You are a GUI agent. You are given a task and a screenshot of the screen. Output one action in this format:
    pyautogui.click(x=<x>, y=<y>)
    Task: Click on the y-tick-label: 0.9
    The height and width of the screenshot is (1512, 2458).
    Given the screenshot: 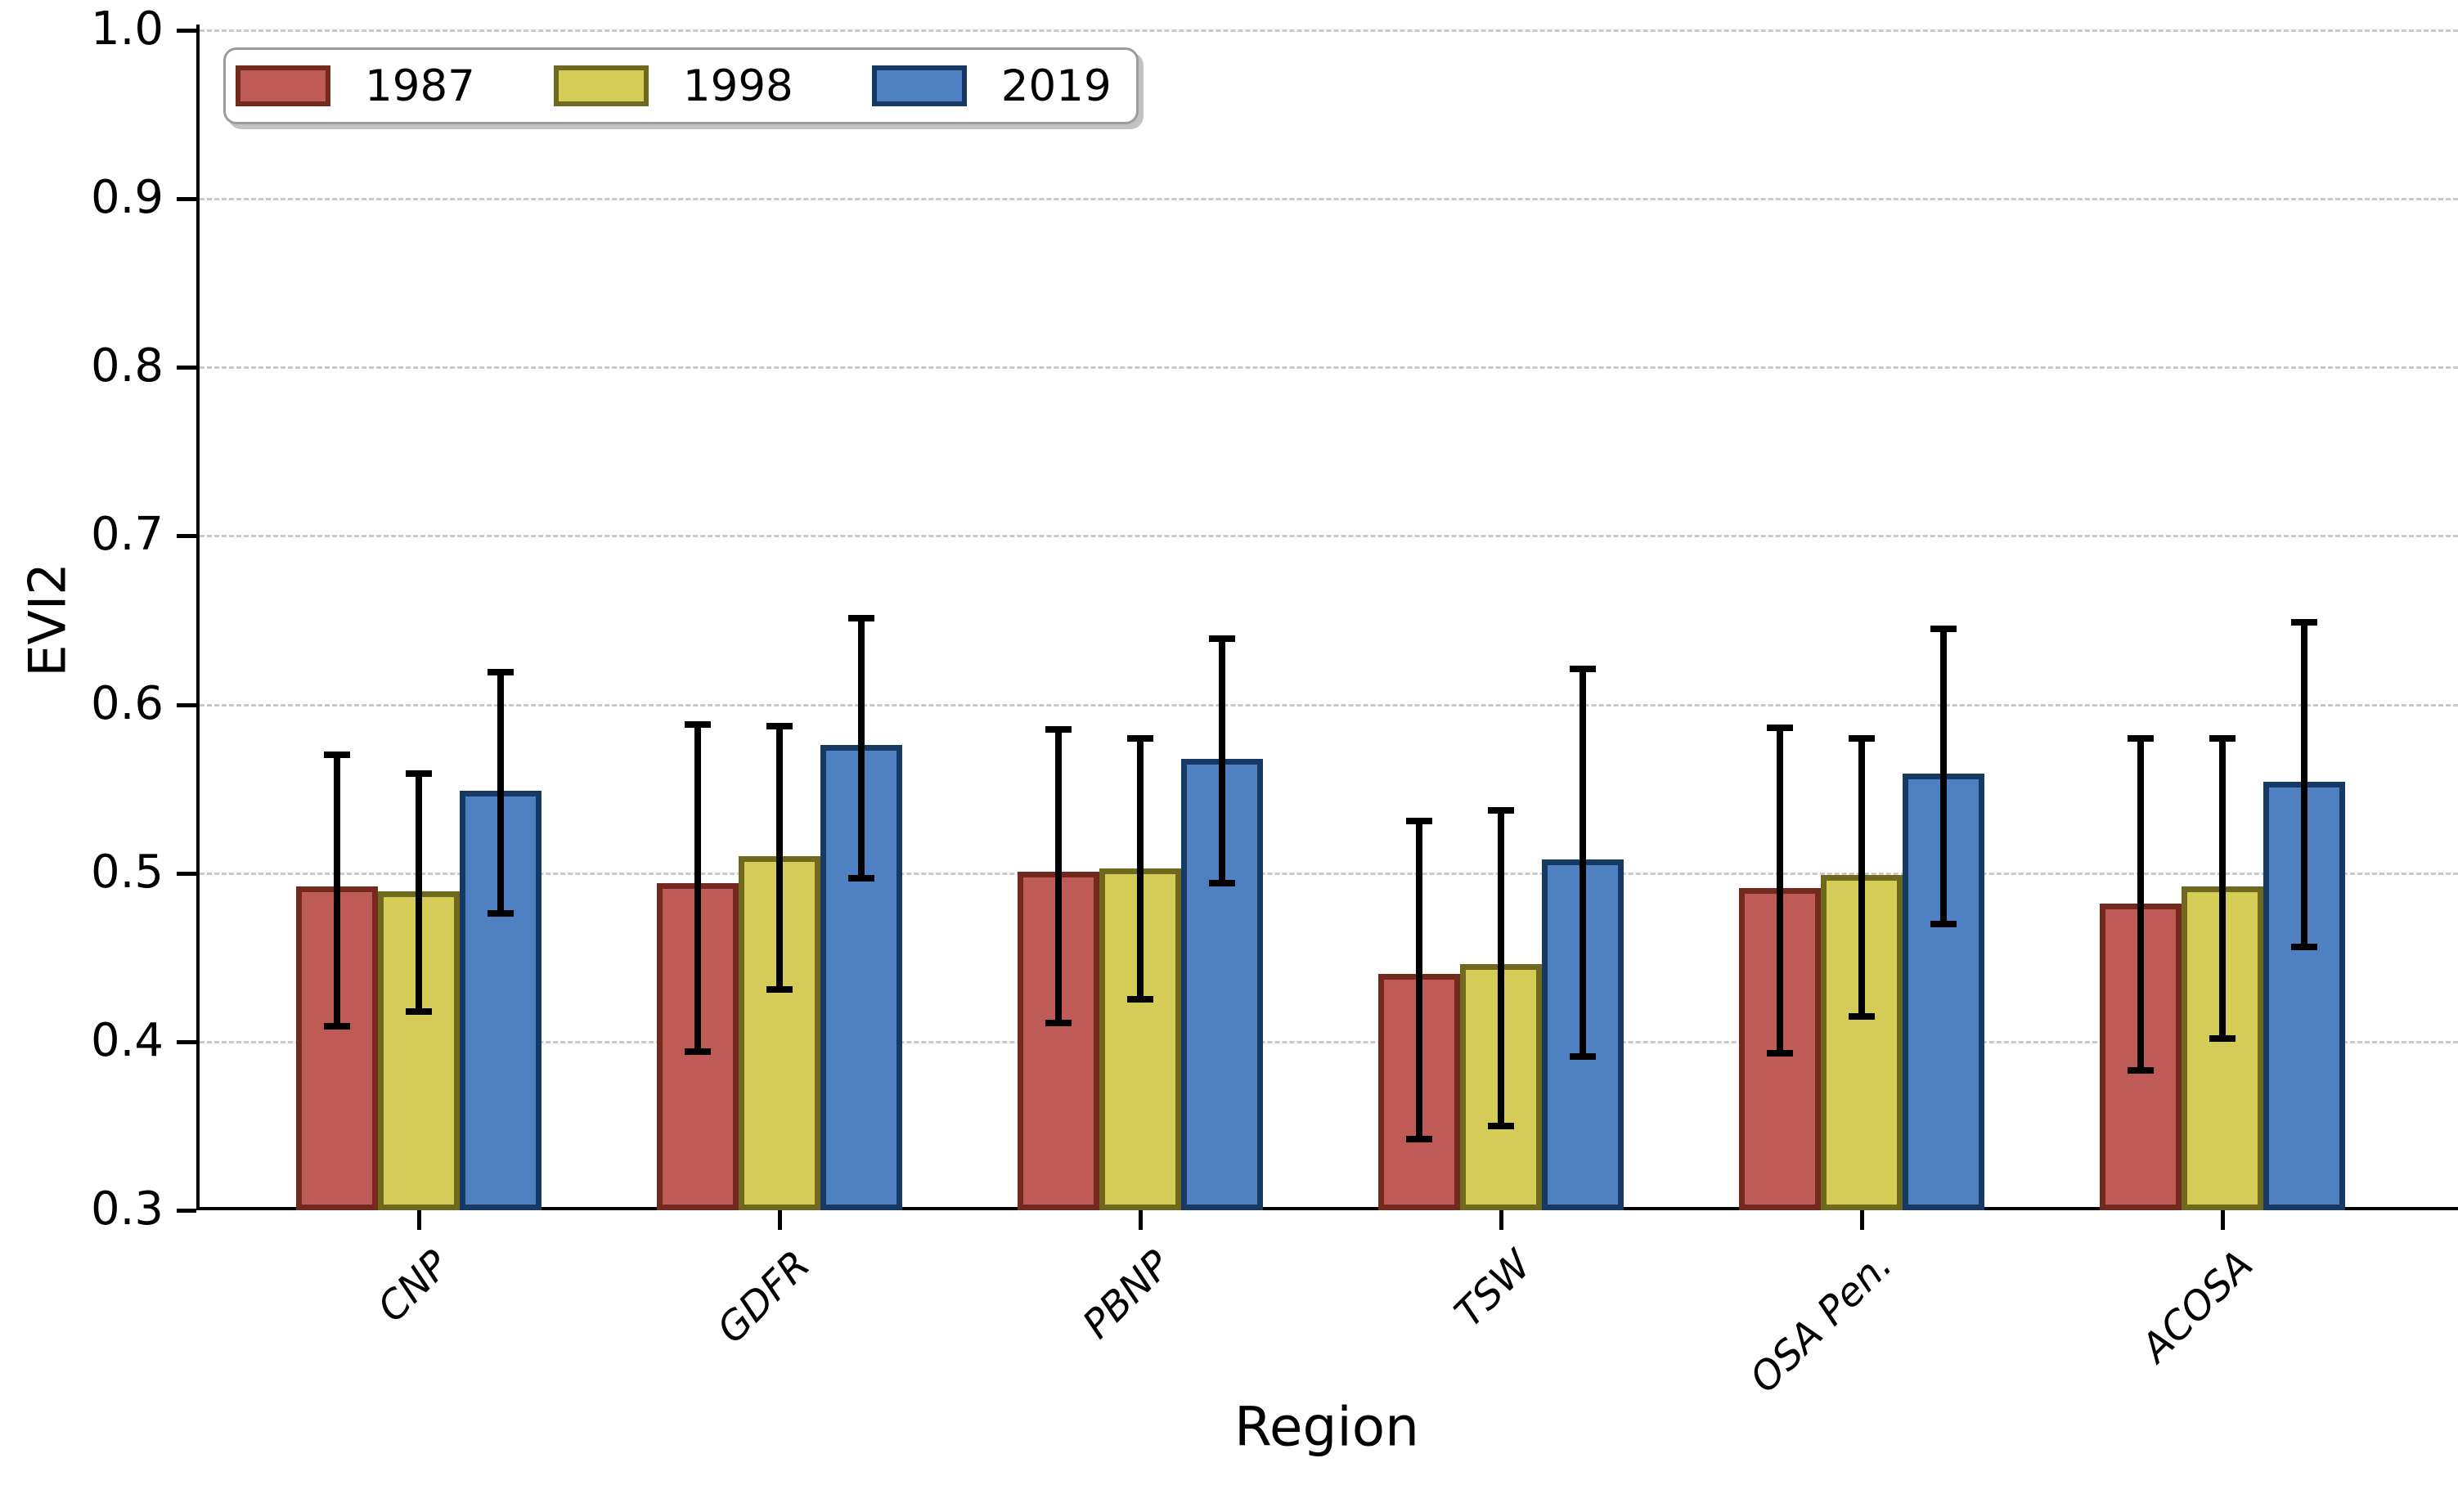 What is the action you would take?
    pyautogui.click(x=127, y=198)
    